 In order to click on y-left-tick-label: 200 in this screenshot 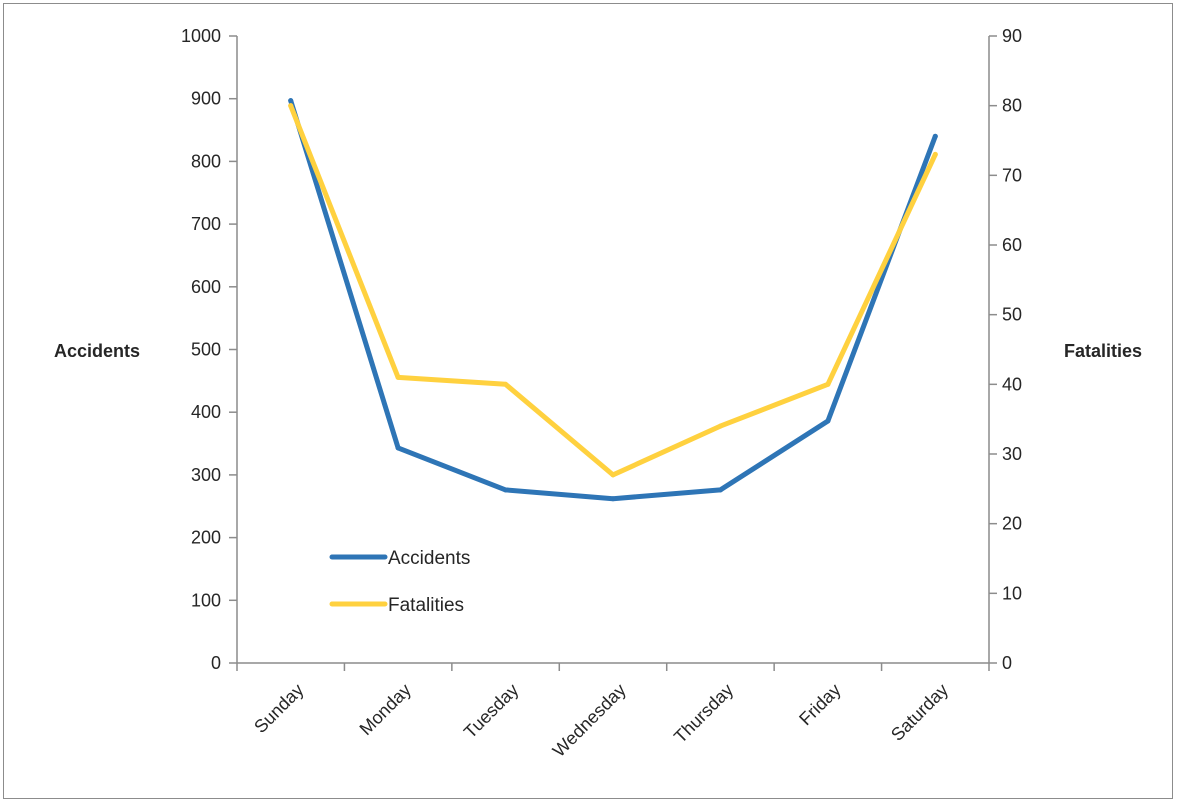, I will do `click(206, 538)`.